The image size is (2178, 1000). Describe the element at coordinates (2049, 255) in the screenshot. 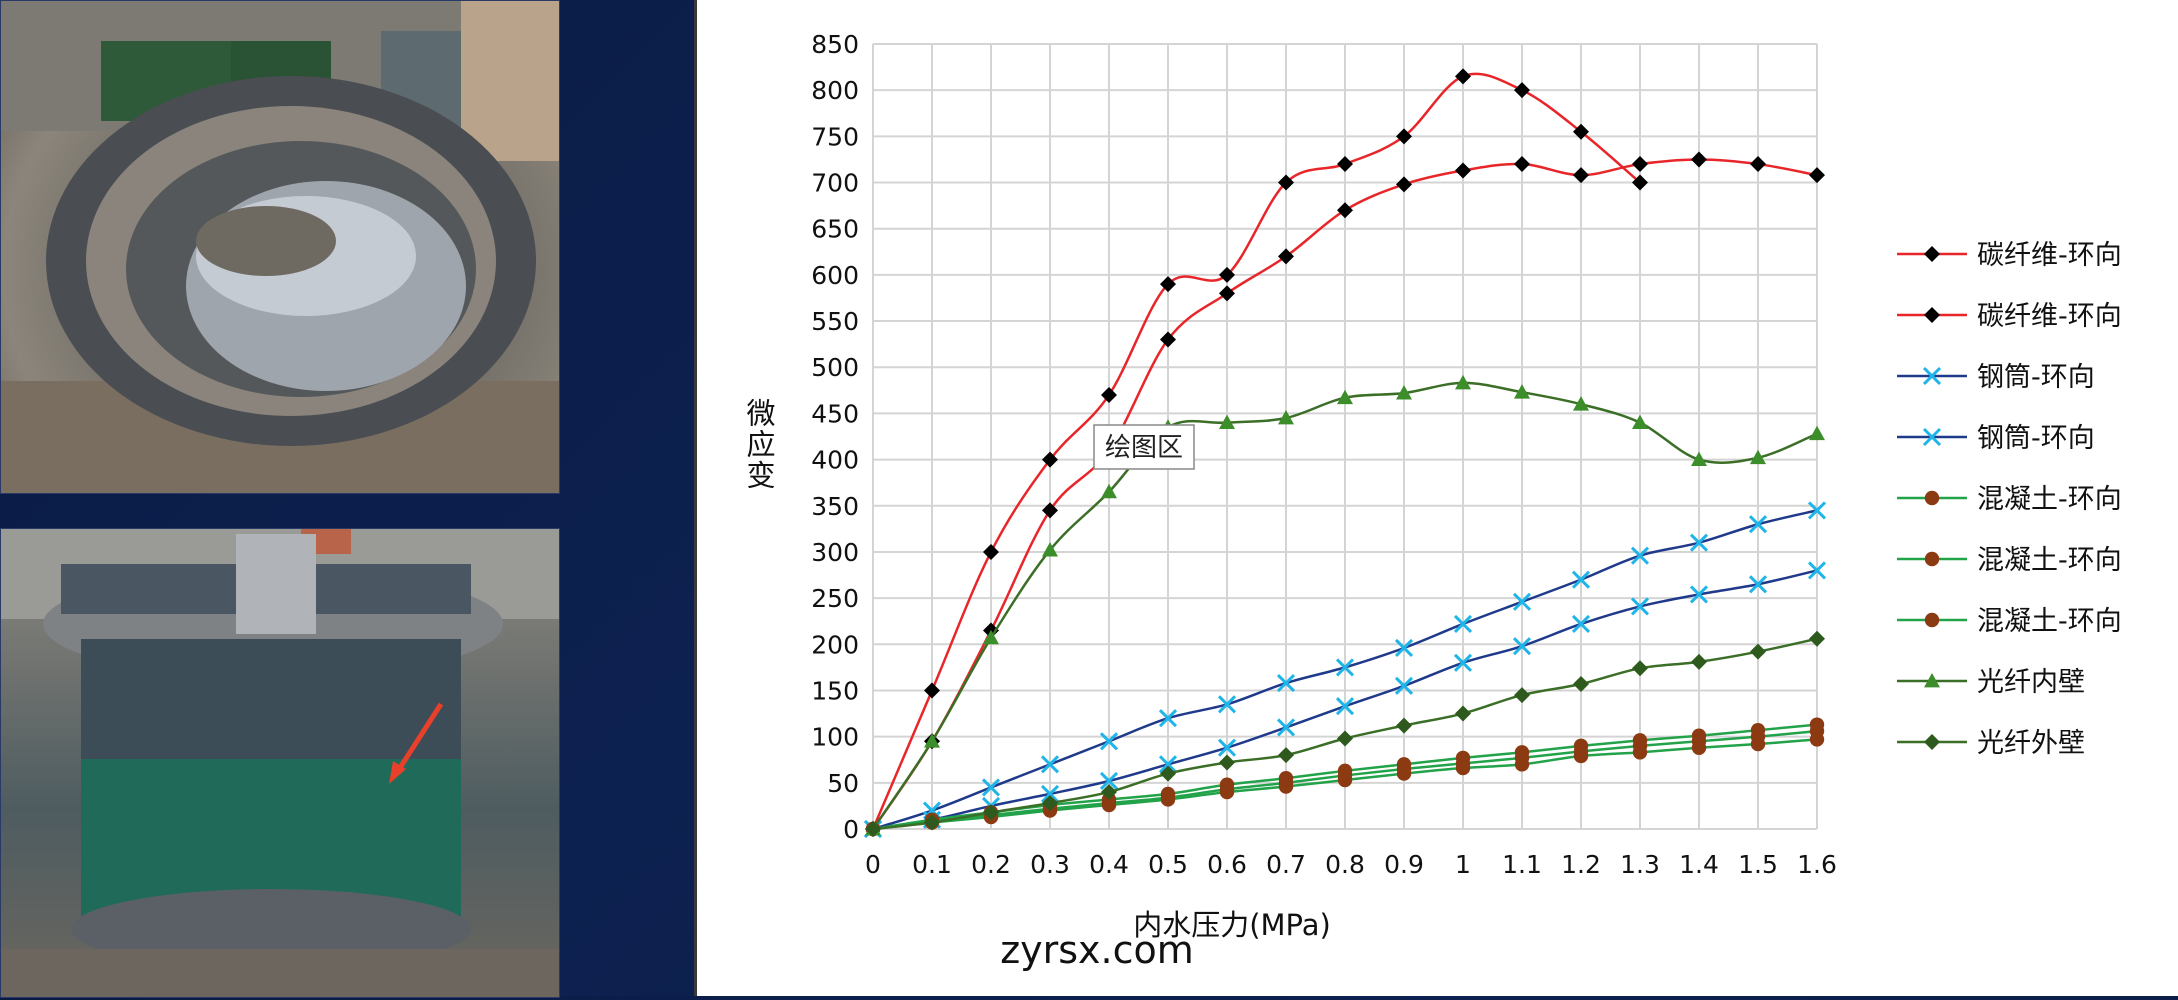

I see `legend-label: 碳纤维-环向` at that location.